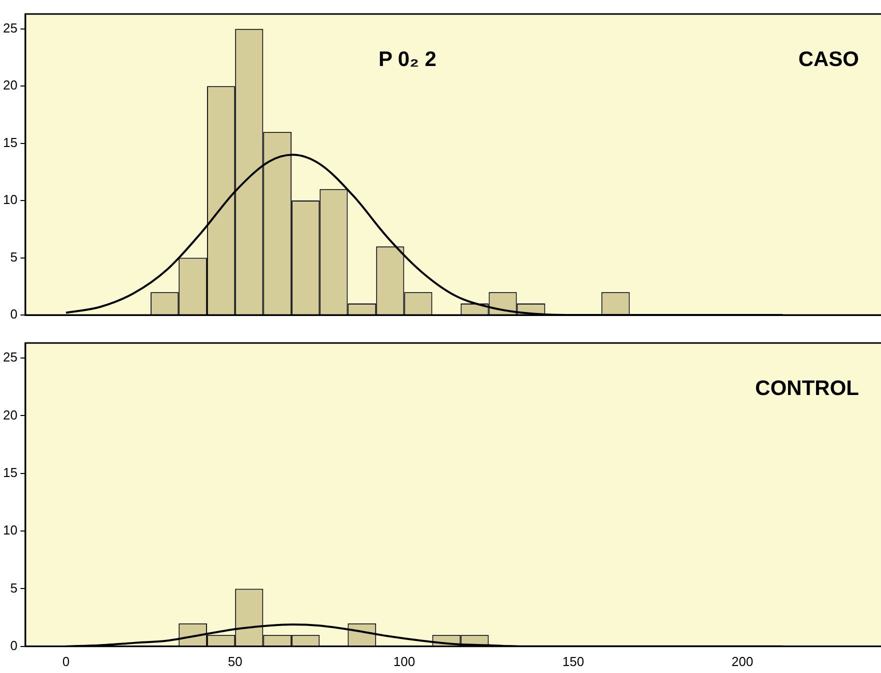 This screenshot has width=881, height=673. I want to click on x-tick-label: 50, so click(235, 661).